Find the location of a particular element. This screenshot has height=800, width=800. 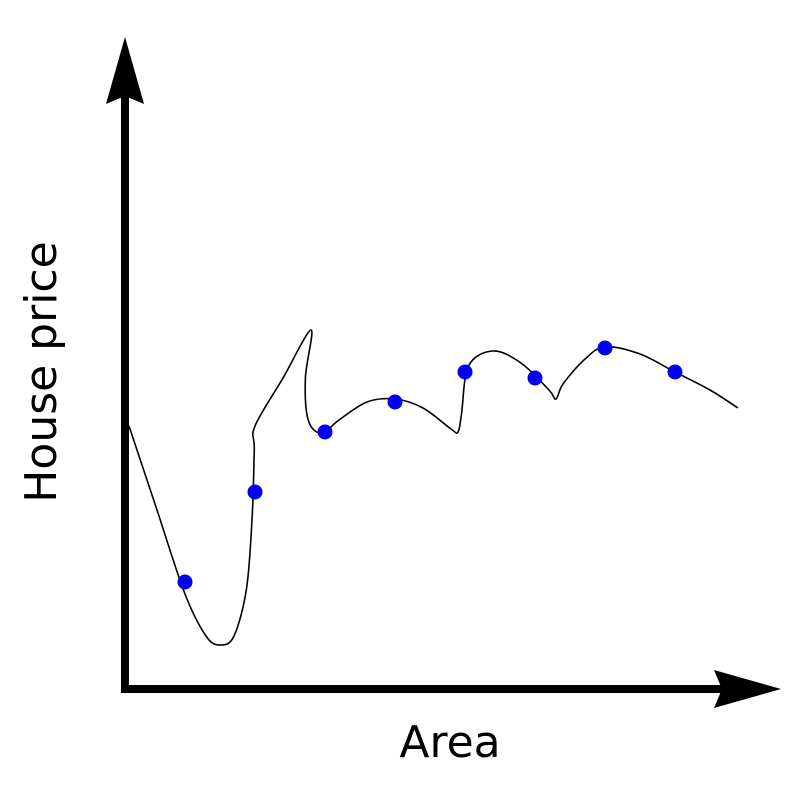

x-axis-label: Area is located at coordinates (449, 742).